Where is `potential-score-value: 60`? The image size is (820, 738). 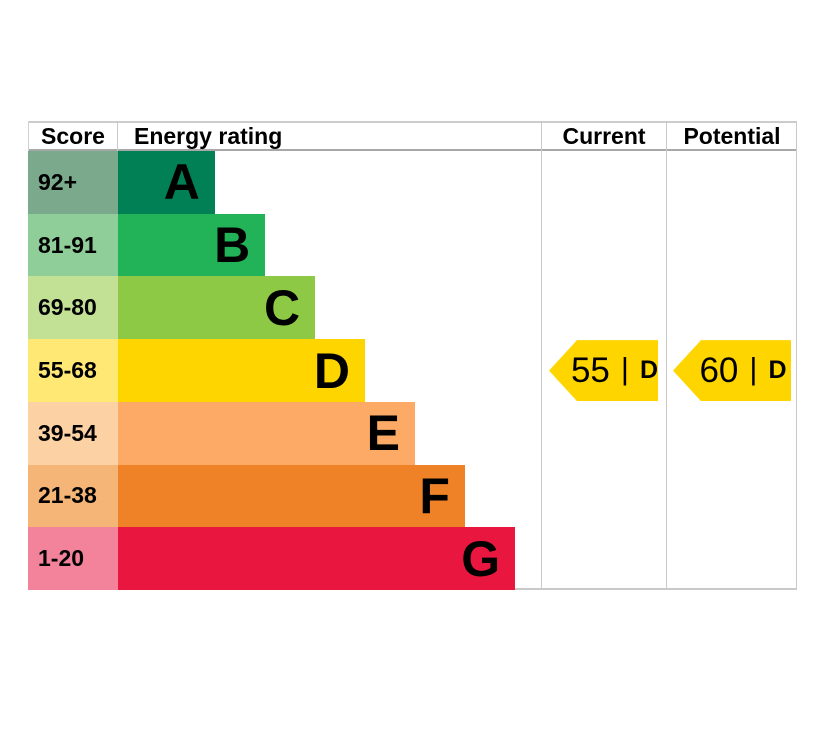 potential-score-value: 60 is located at coordinates (719, 371).